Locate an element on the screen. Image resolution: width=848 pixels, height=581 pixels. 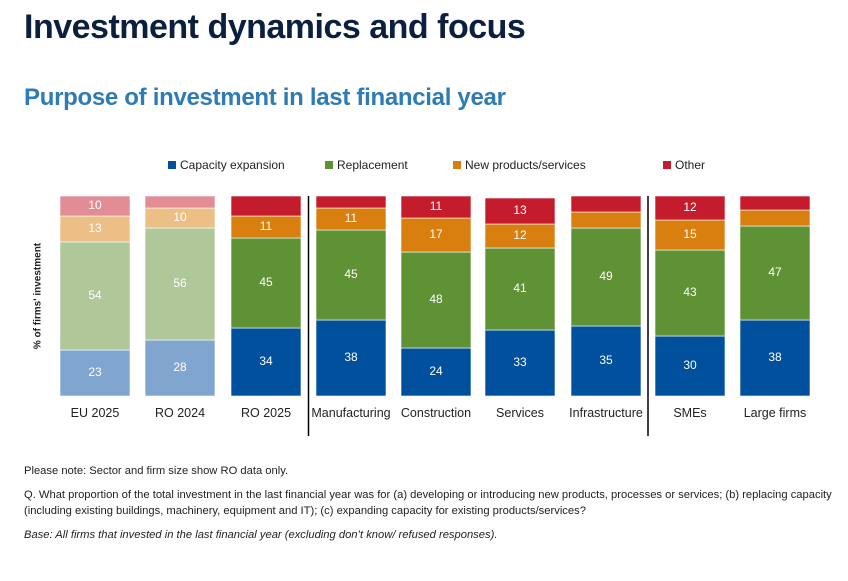
legend-item-capacity-expansion: Capacity expansion is located at coordinates (226, 165).